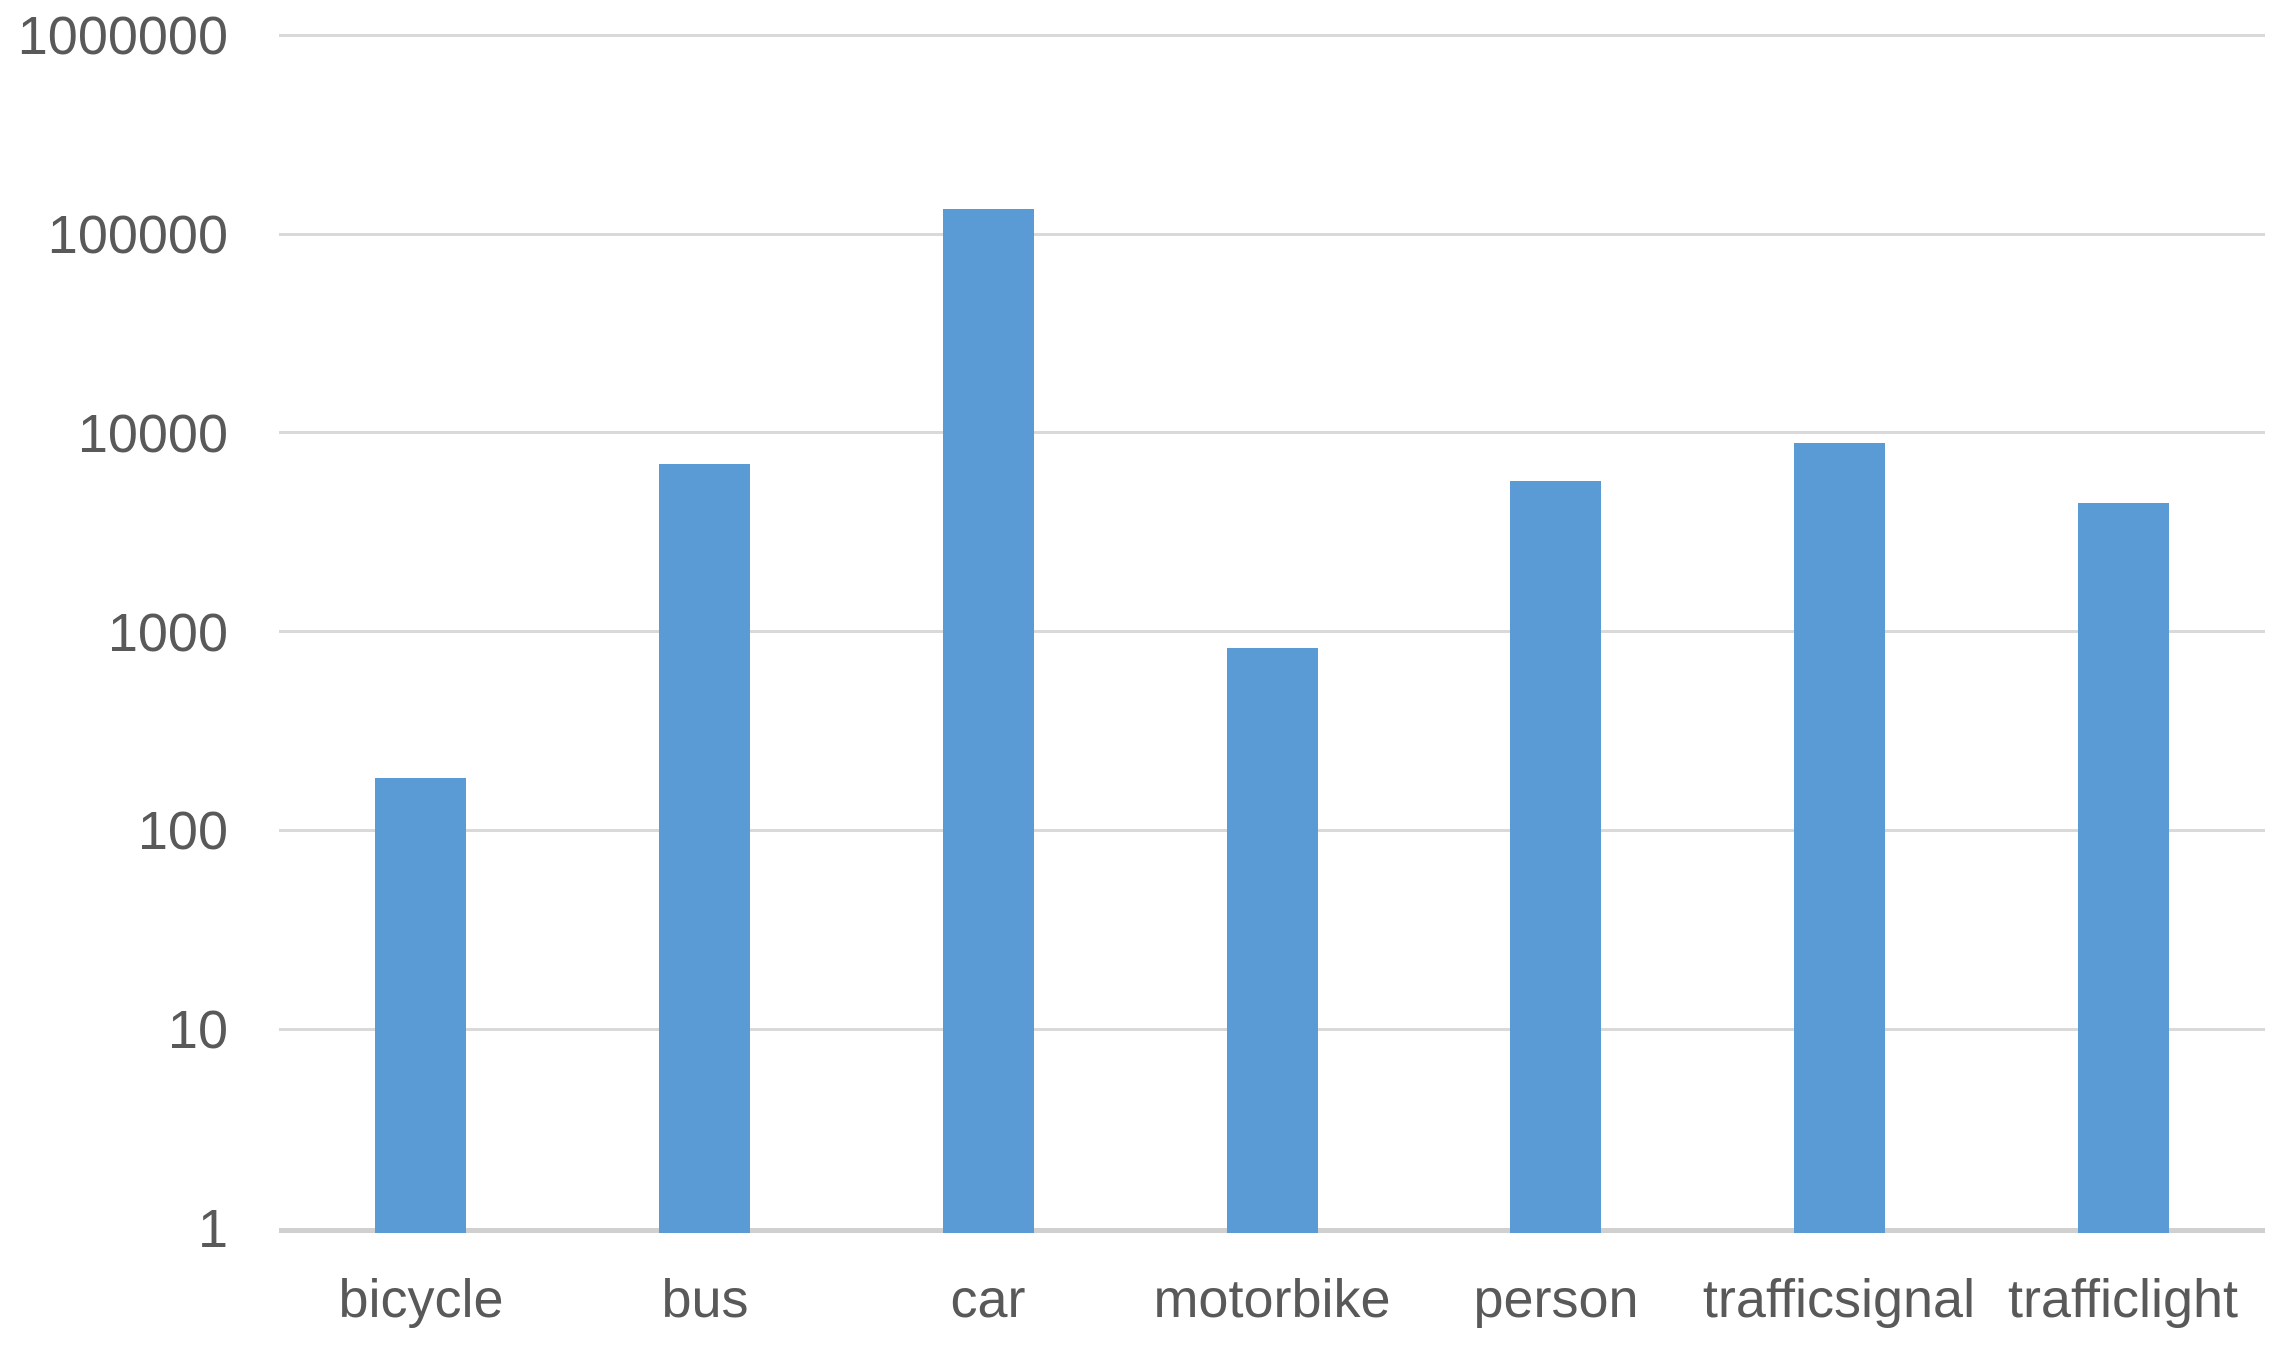 Image resolution: width=2289 pixels, height=1364 pixels. What do you see at coordinates (1555, 857) in the screenshot?
I see `bar-person` at bounding box center [1555, 857].